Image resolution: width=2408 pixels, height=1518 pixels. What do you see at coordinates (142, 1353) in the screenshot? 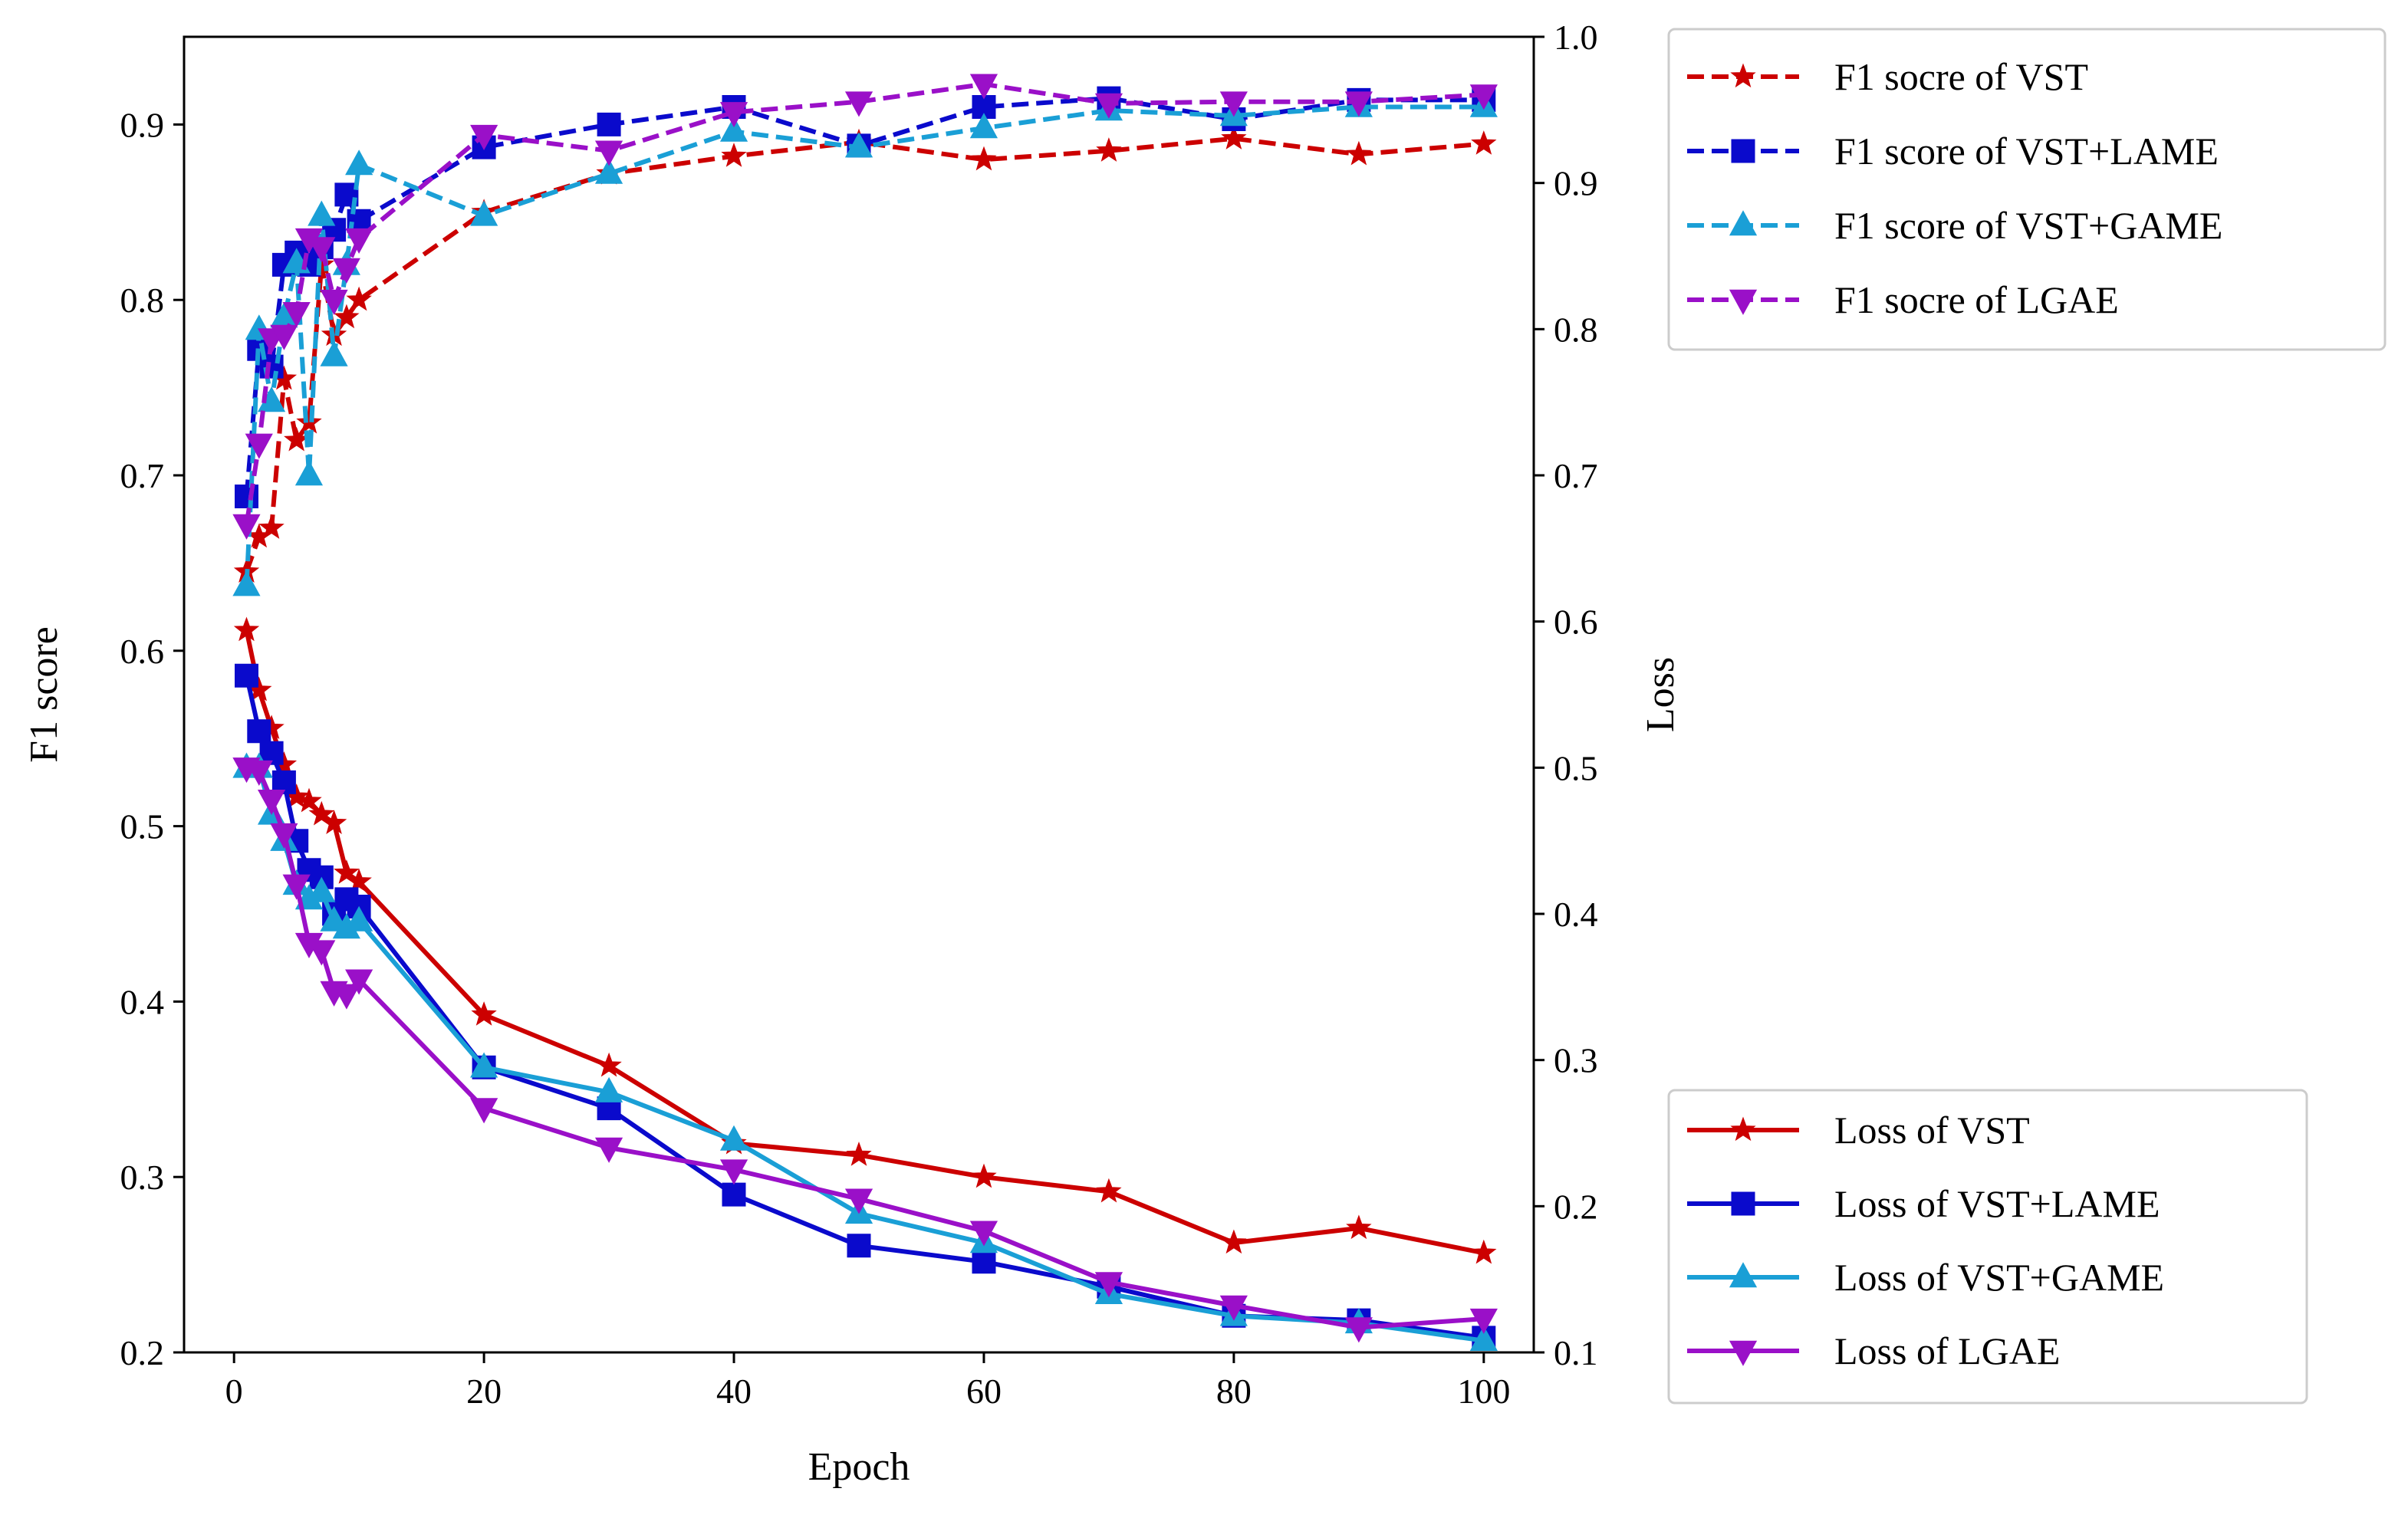
I see `y-left-tick-label: 0.2` at bounding box center [142, 1353].